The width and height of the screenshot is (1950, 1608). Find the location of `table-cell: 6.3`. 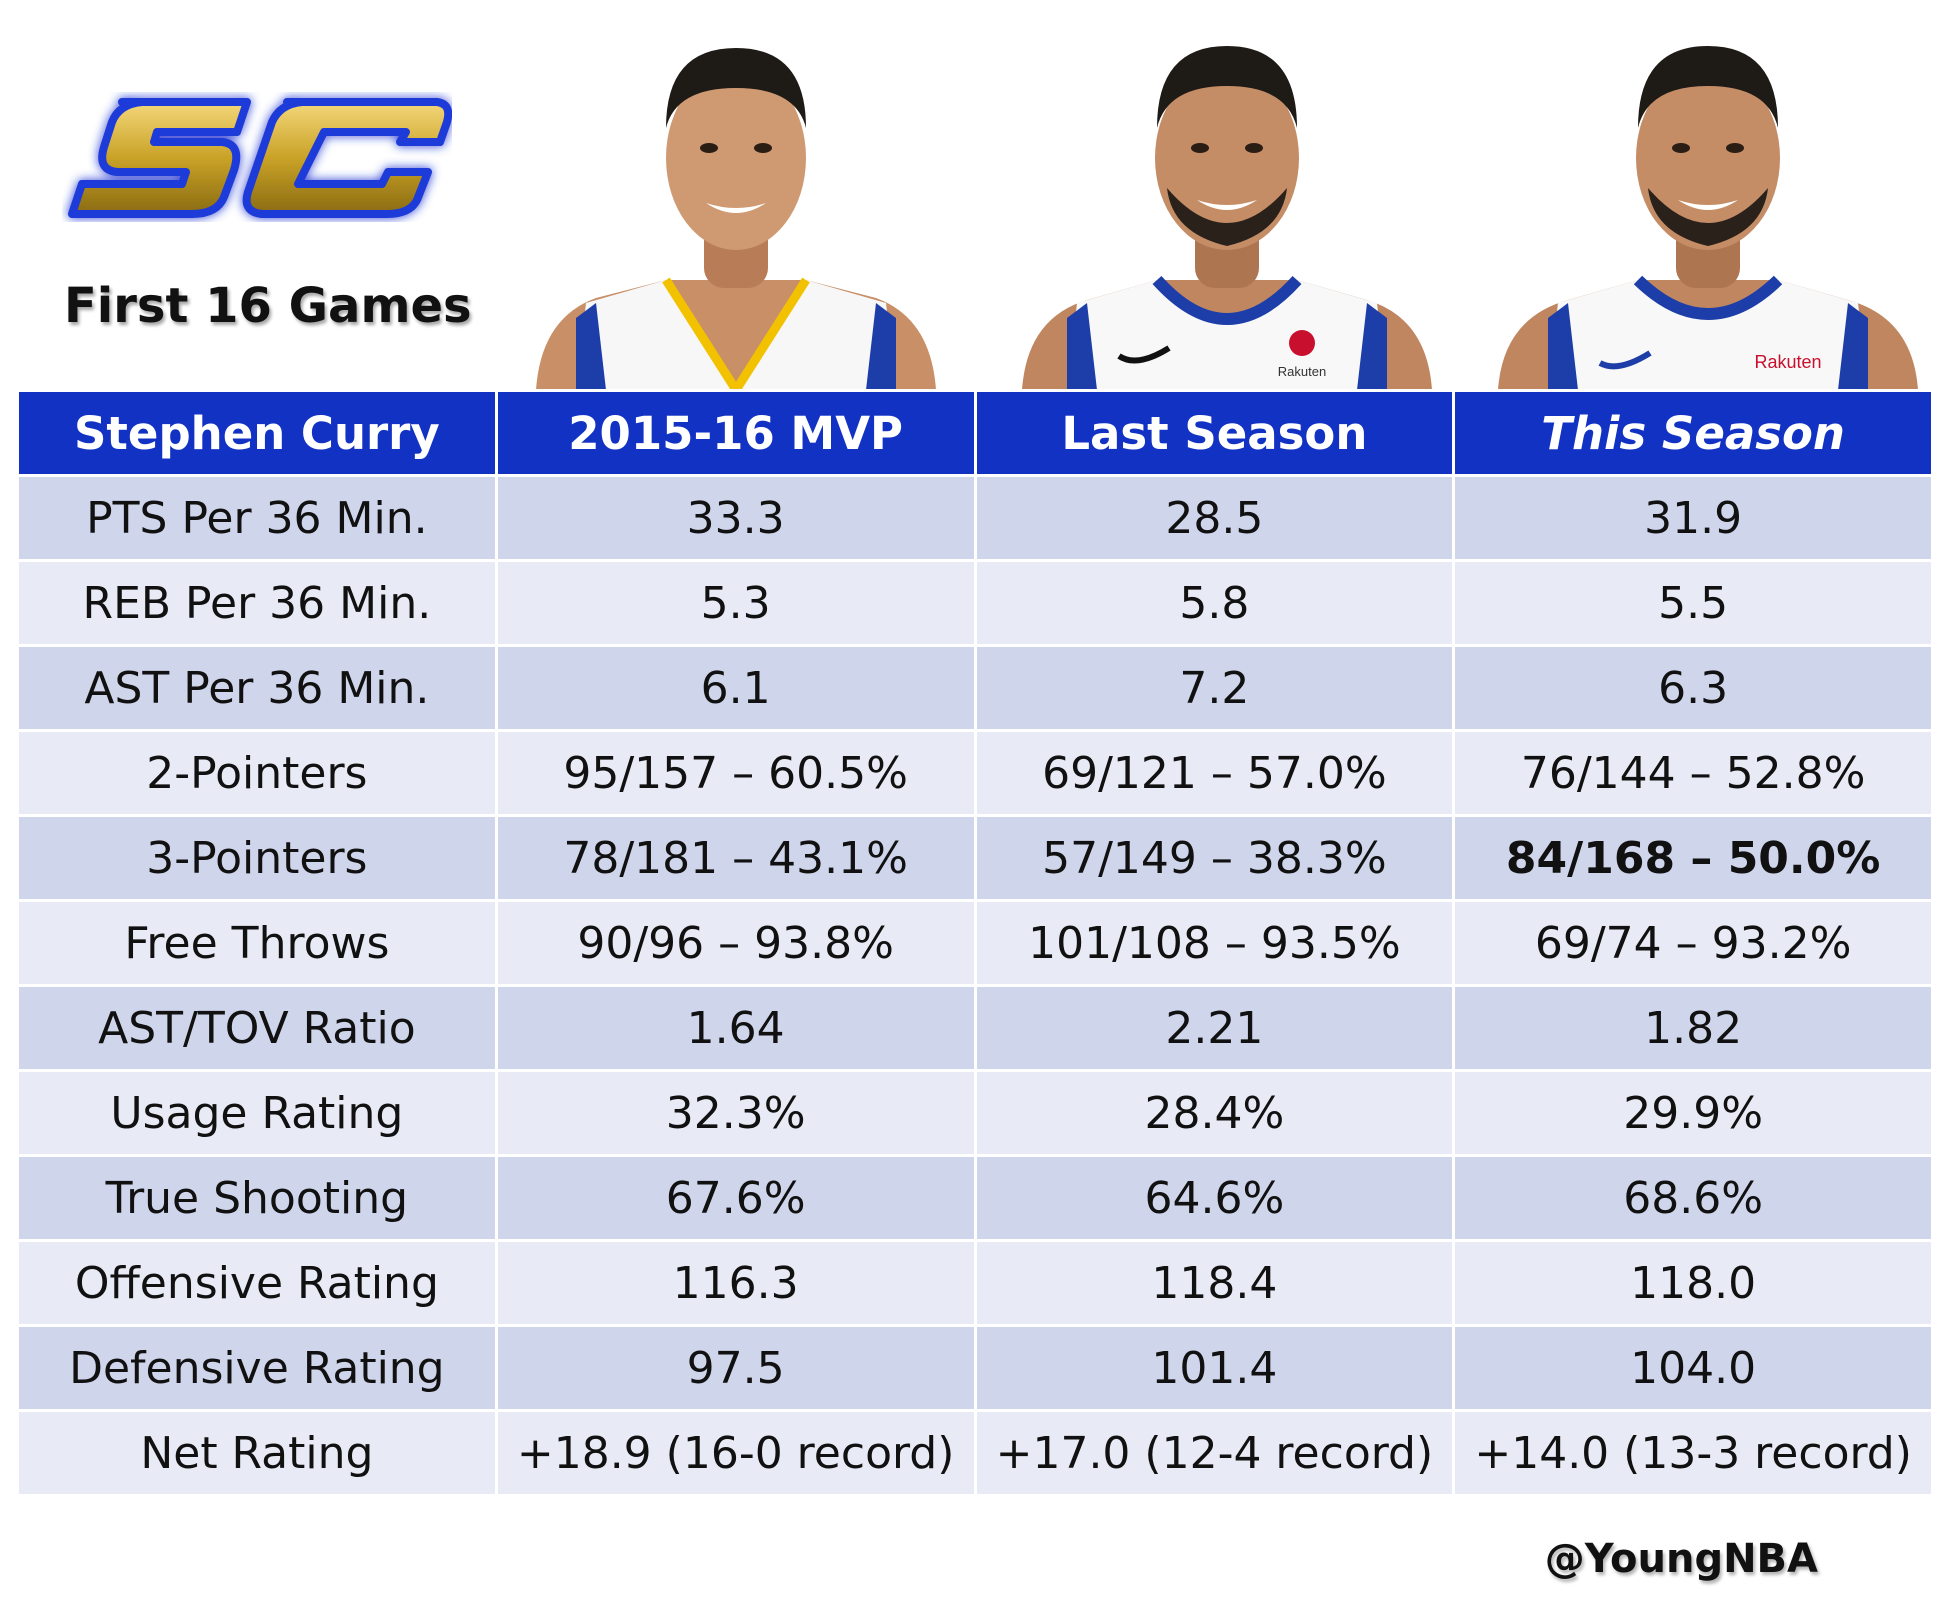

table-cell: 6.3 is located at coordinates (1693, 688).